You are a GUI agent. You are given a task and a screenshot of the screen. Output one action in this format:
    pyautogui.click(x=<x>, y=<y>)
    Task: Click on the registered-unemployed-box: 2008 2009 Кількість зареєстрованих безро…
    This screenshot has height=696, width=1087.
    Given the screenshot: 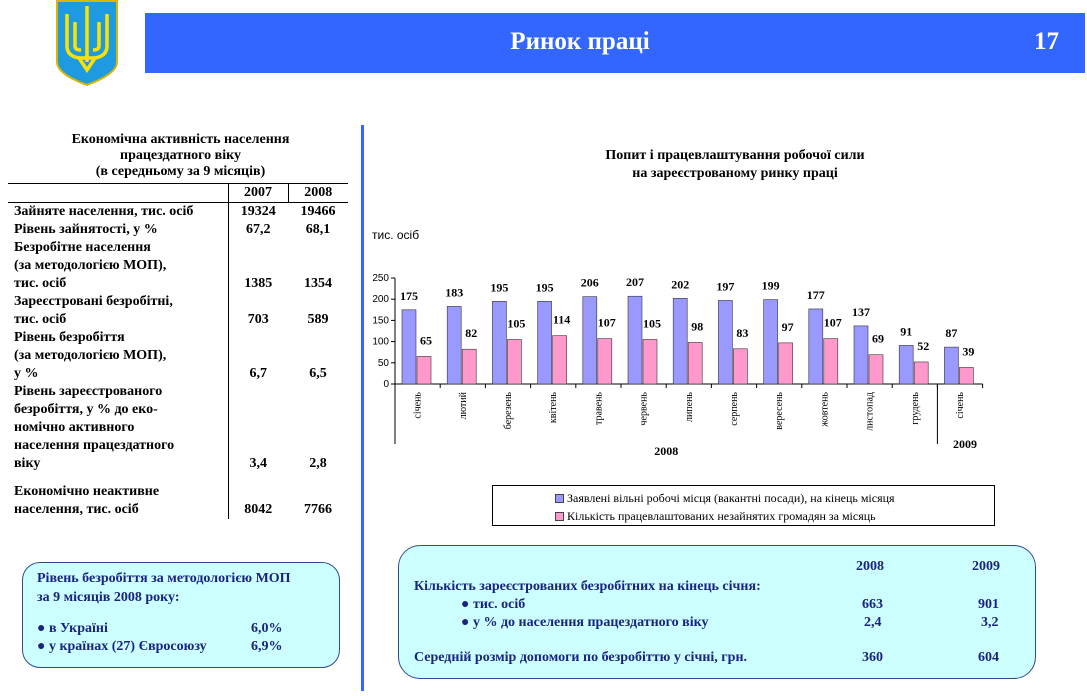 What is the action you would take?
    pyautogui.click(x=717, y=612)
    